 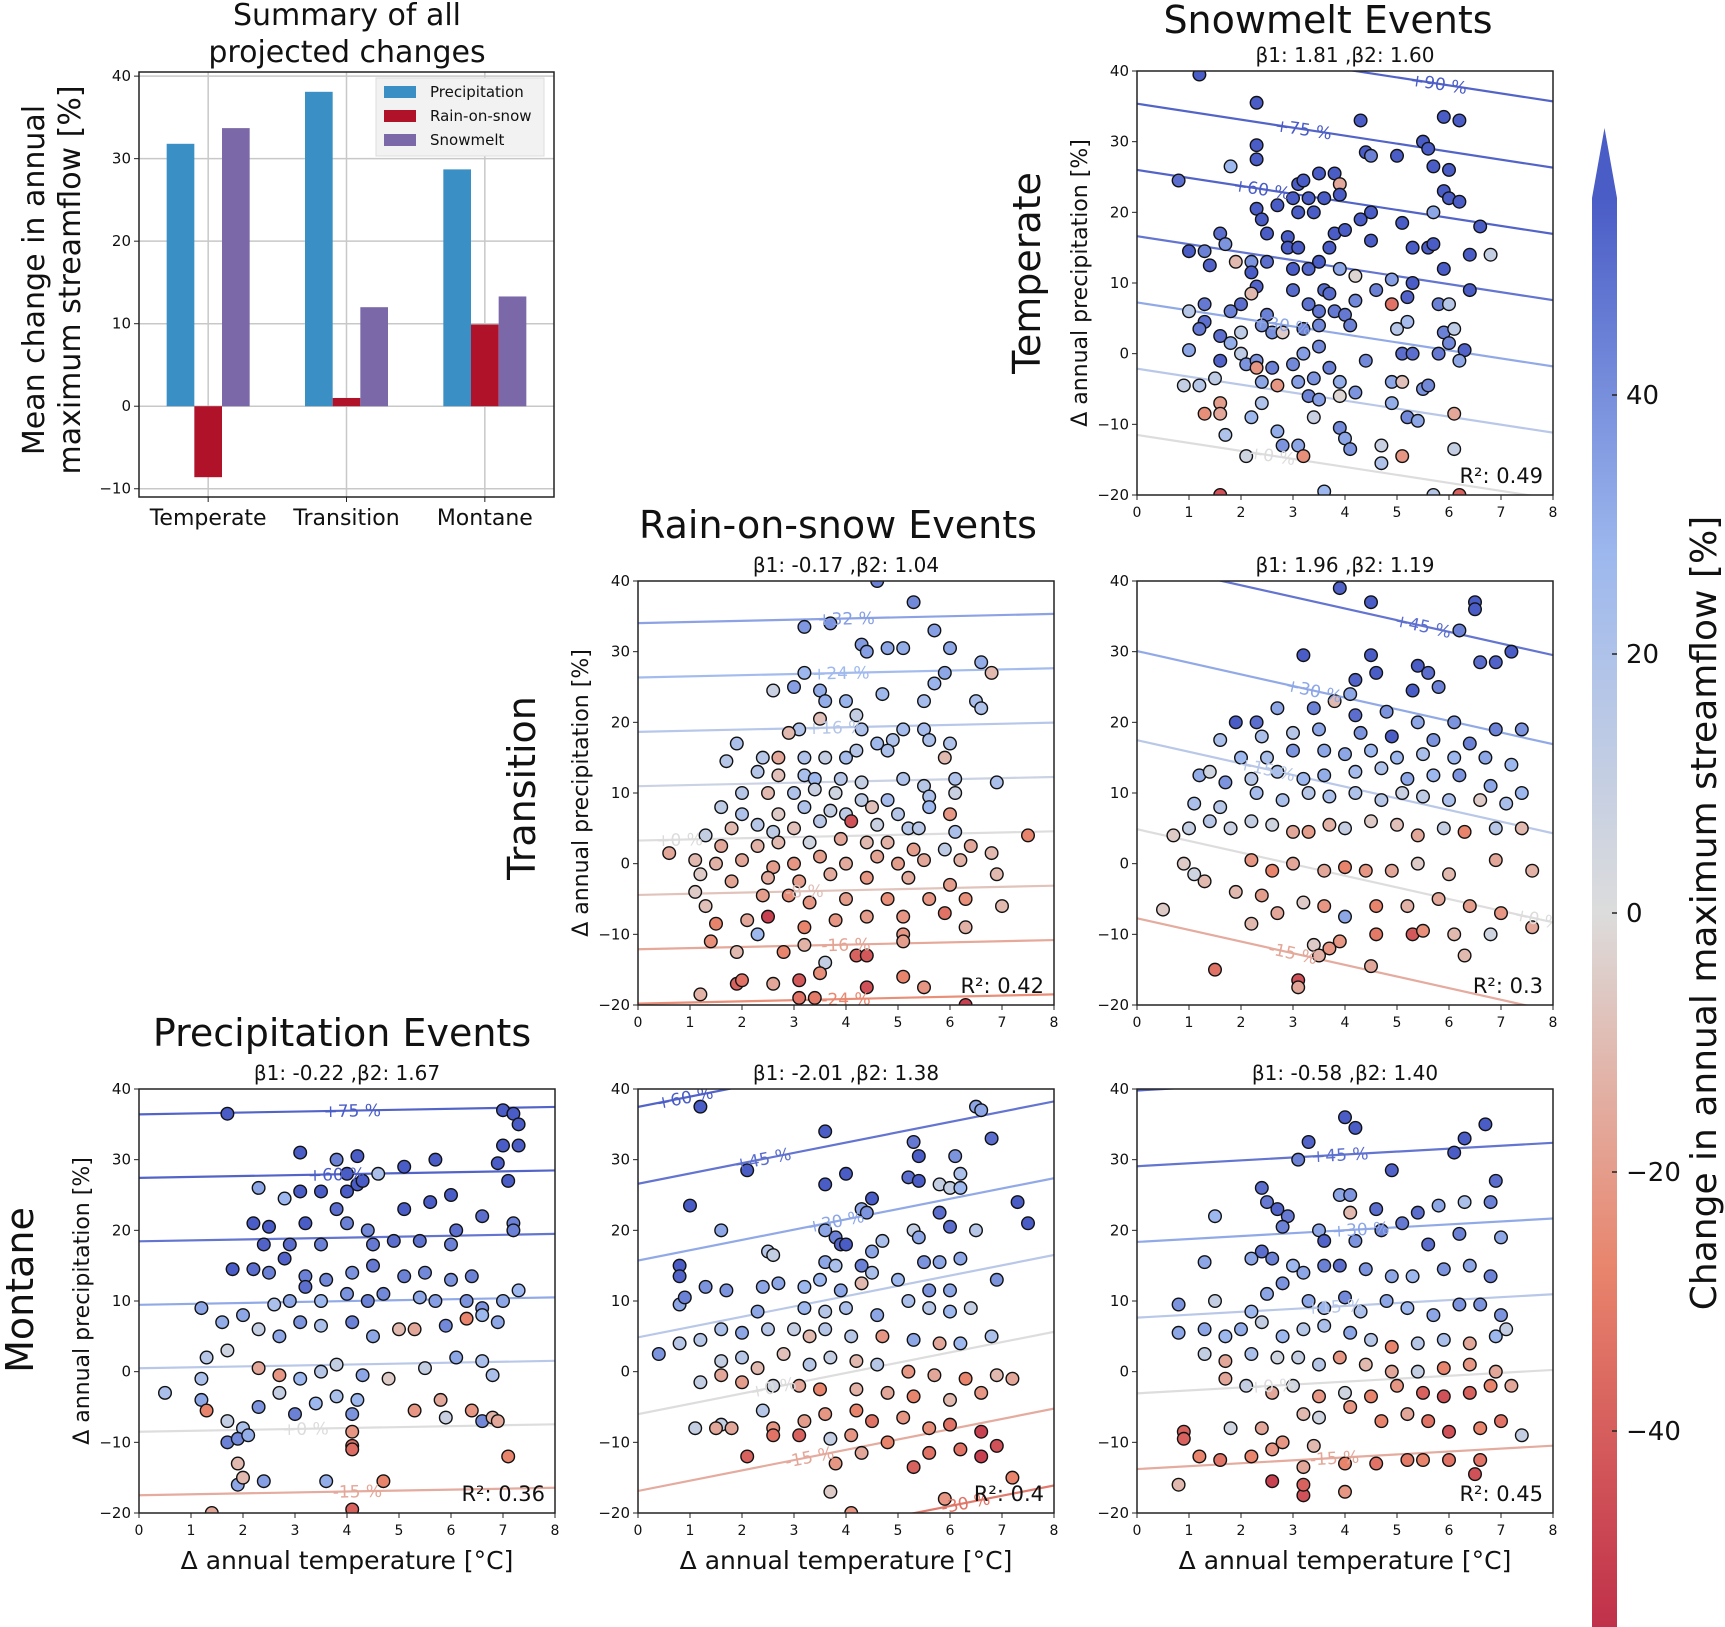 I want to click on xtick-label: 0, so click(x=1137, y=1023).